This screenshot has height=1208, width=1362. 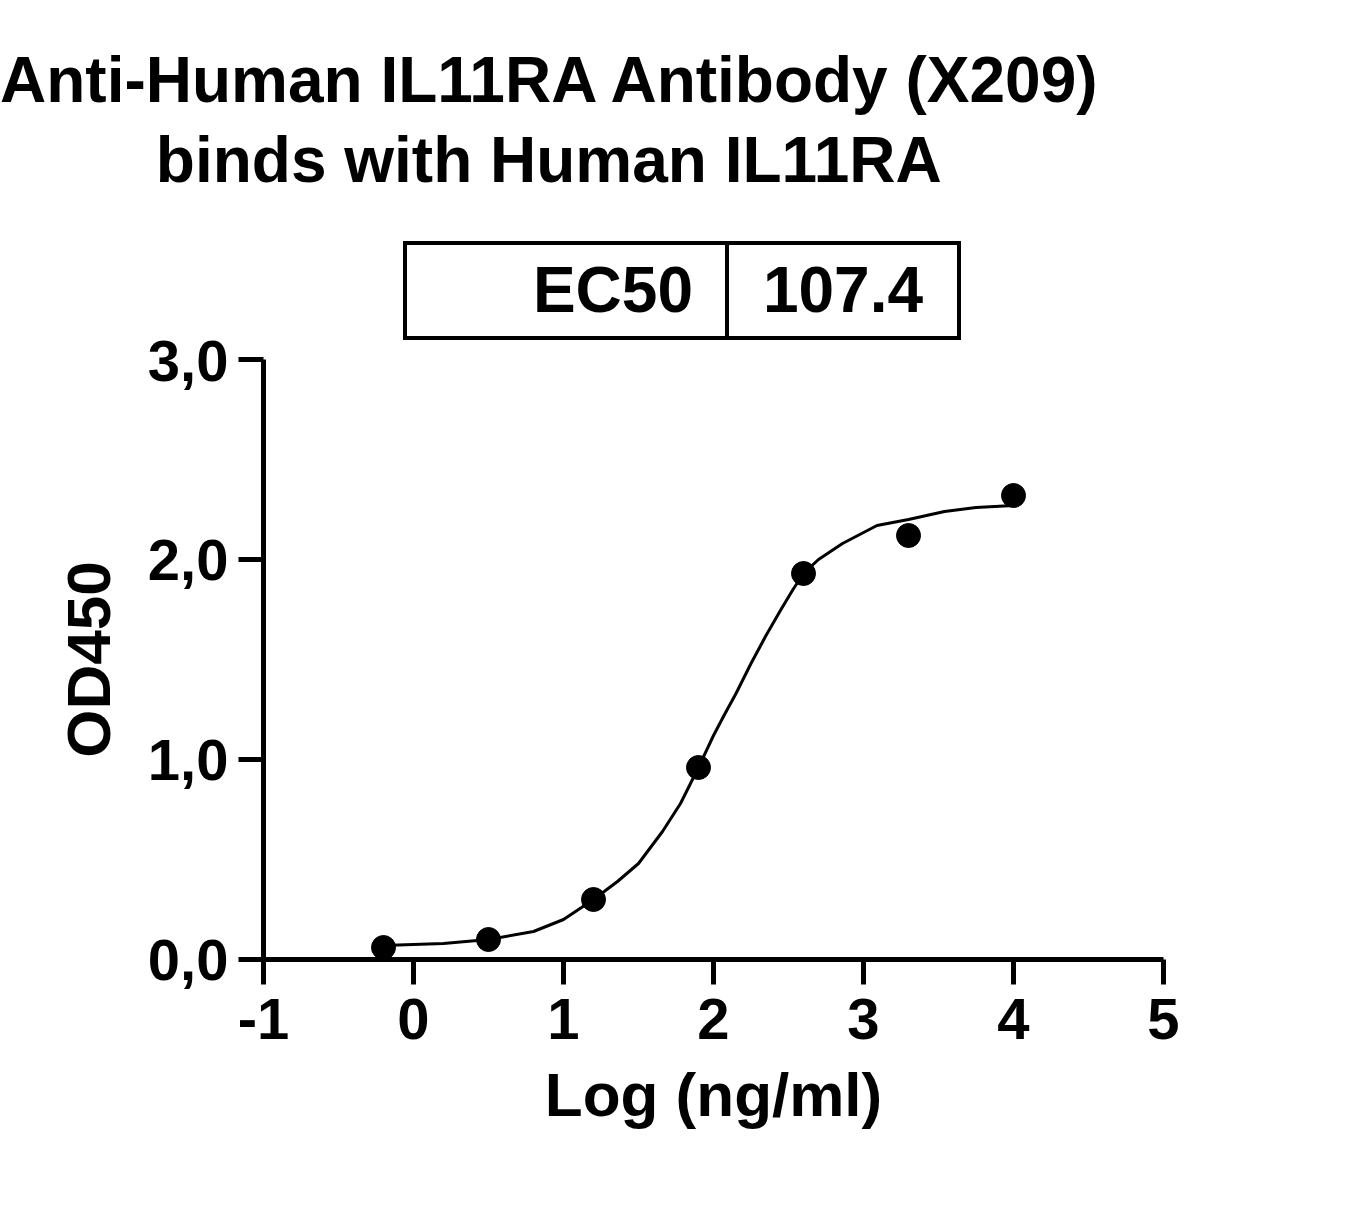 I want to click on x-tick-label: -1, so click(x=263, y=1018).